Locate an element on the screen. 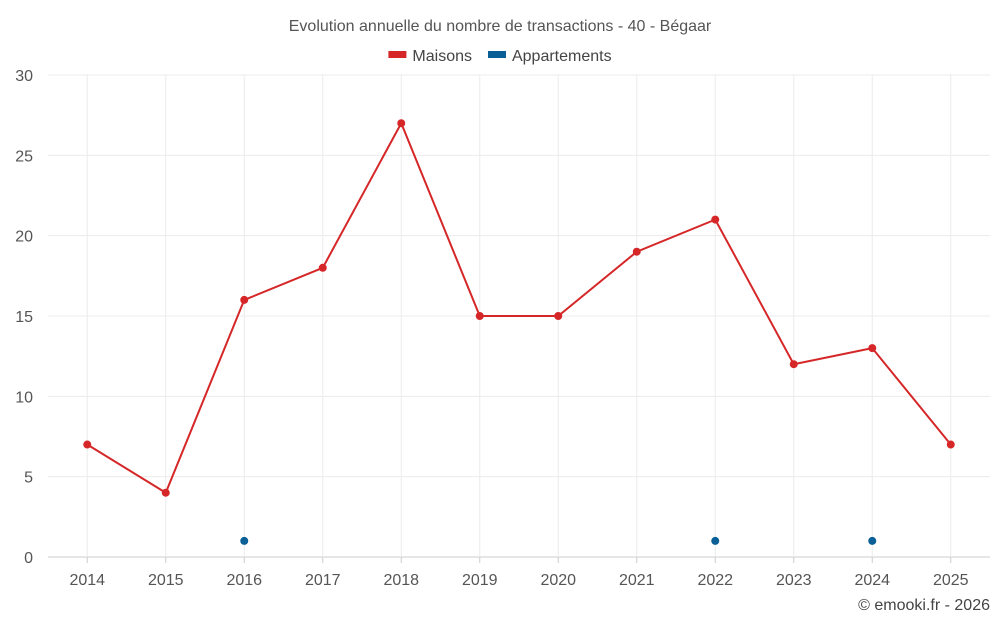  x-tick-label: 2016 is located at coordinates (244, 580).